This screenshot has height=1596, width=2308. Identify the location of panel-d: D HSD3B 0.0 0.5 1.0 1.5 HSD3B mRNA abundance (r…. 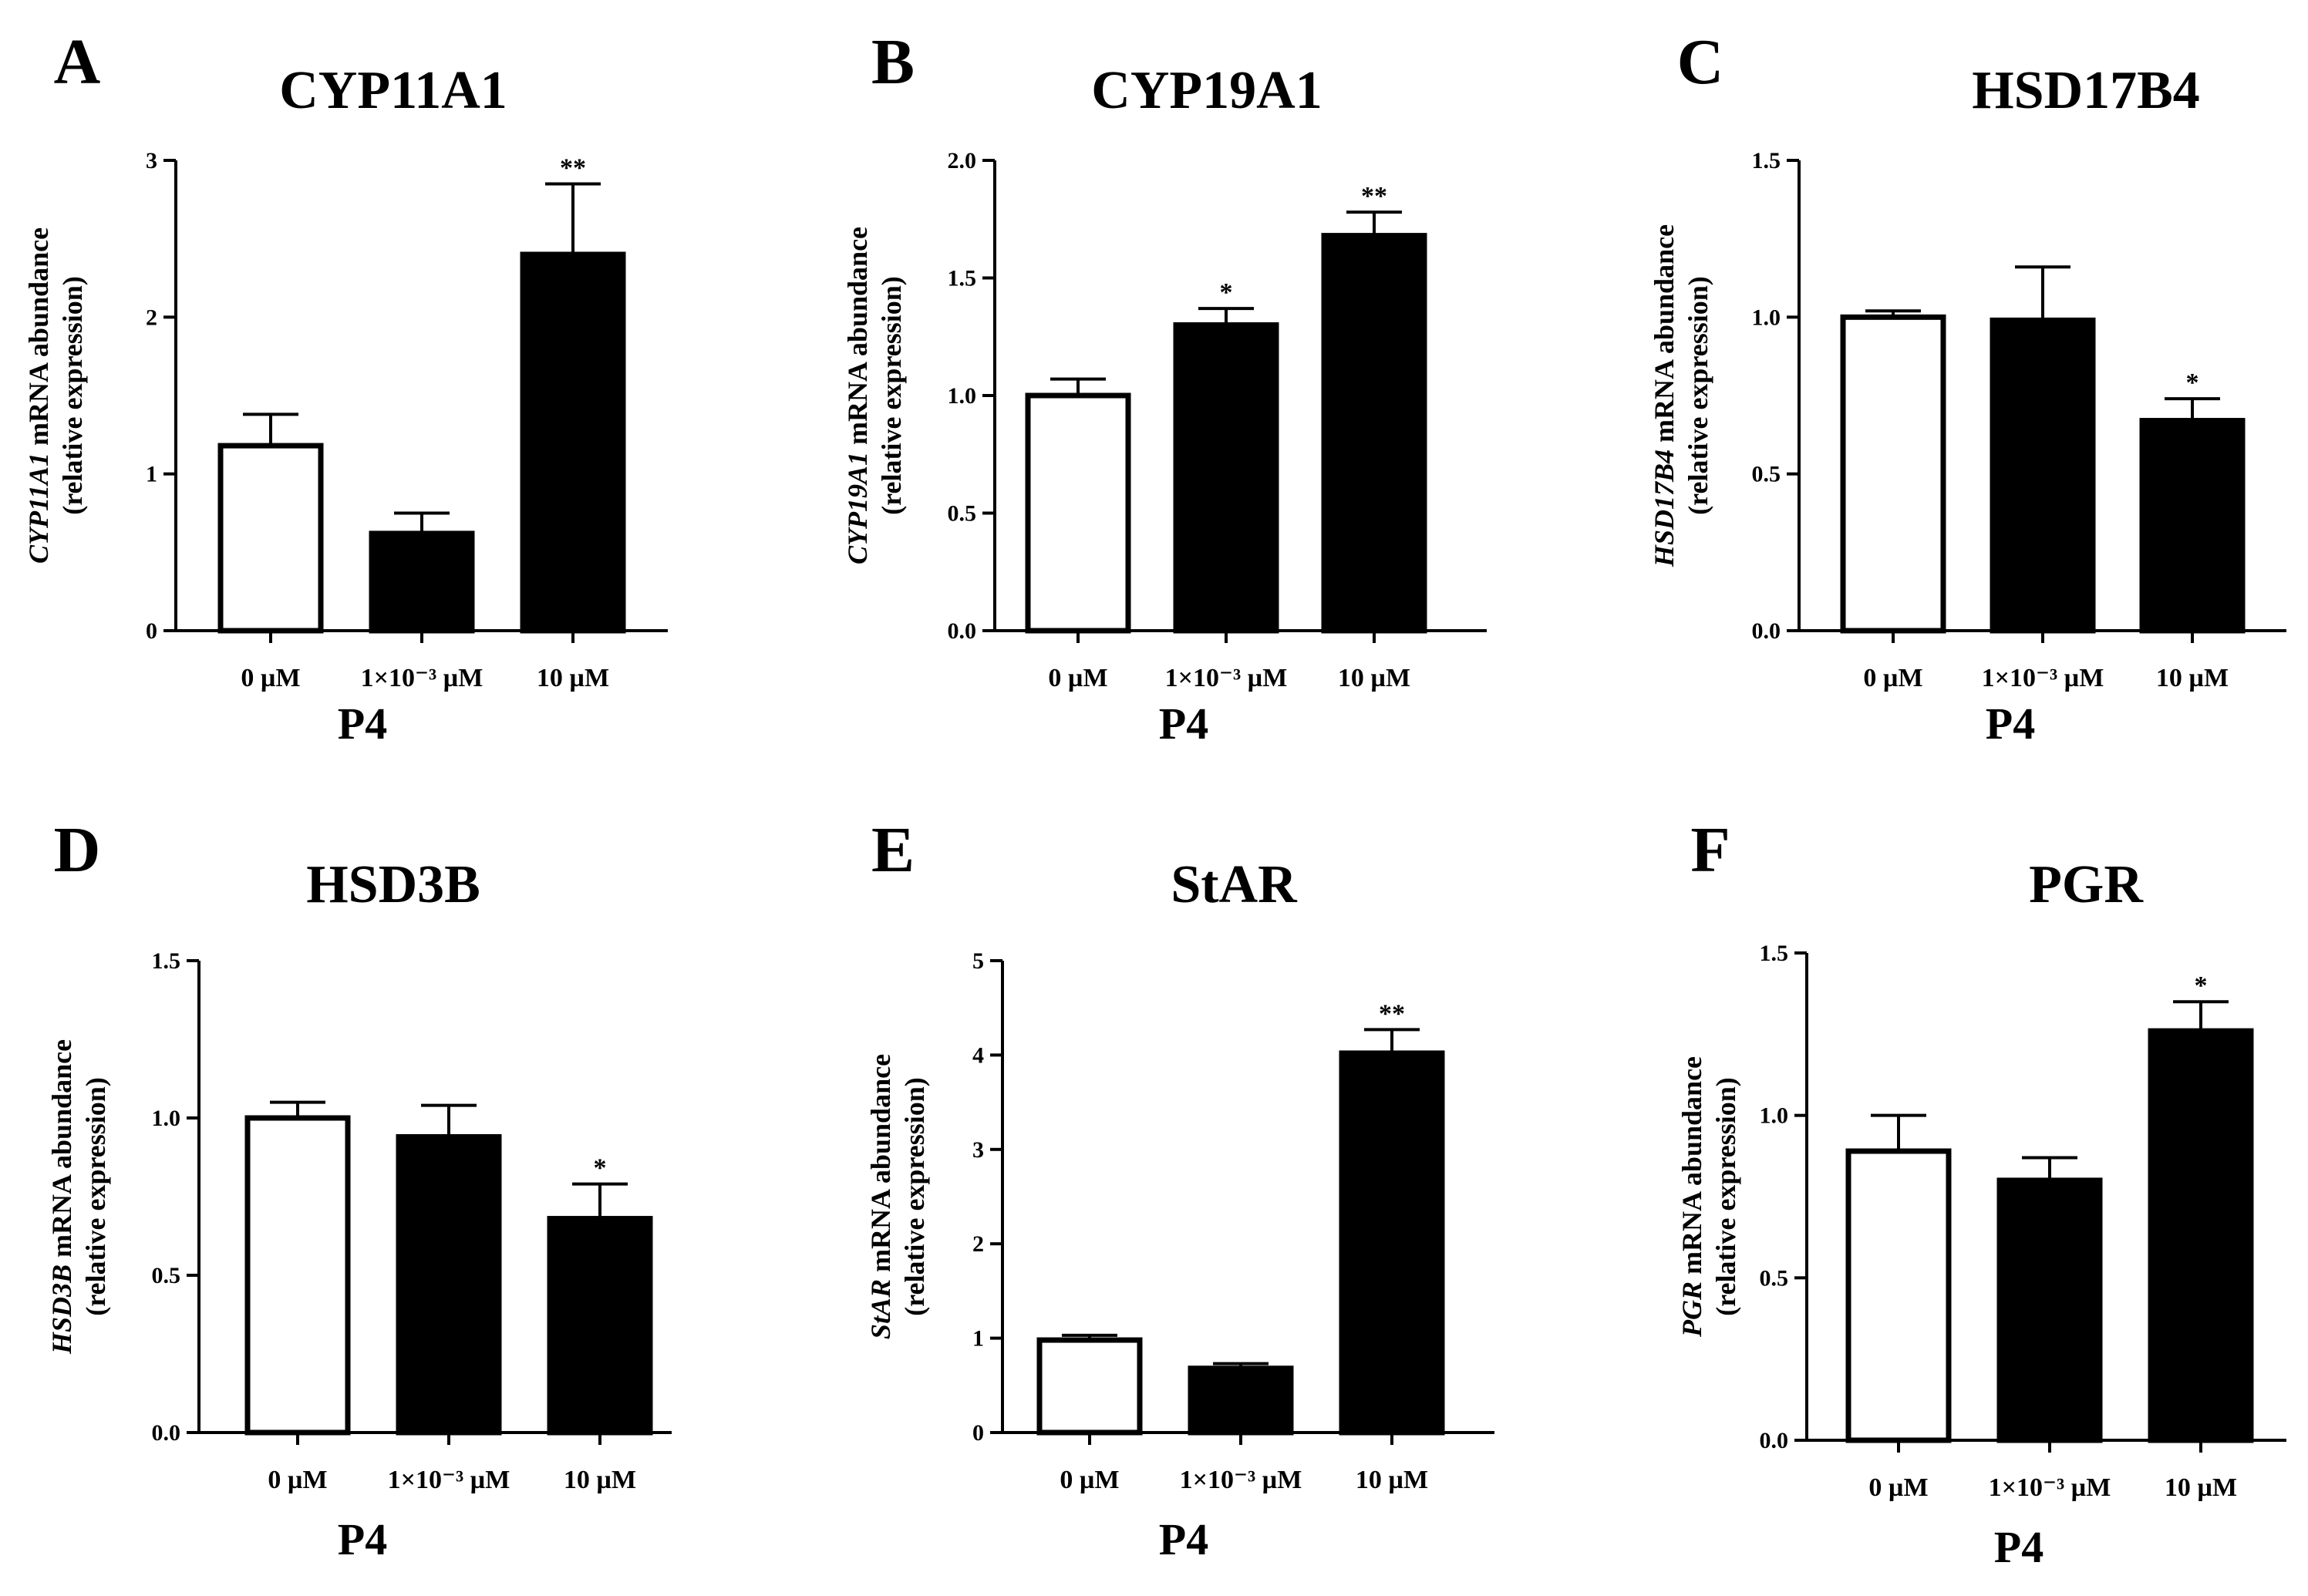
(359, 1189).